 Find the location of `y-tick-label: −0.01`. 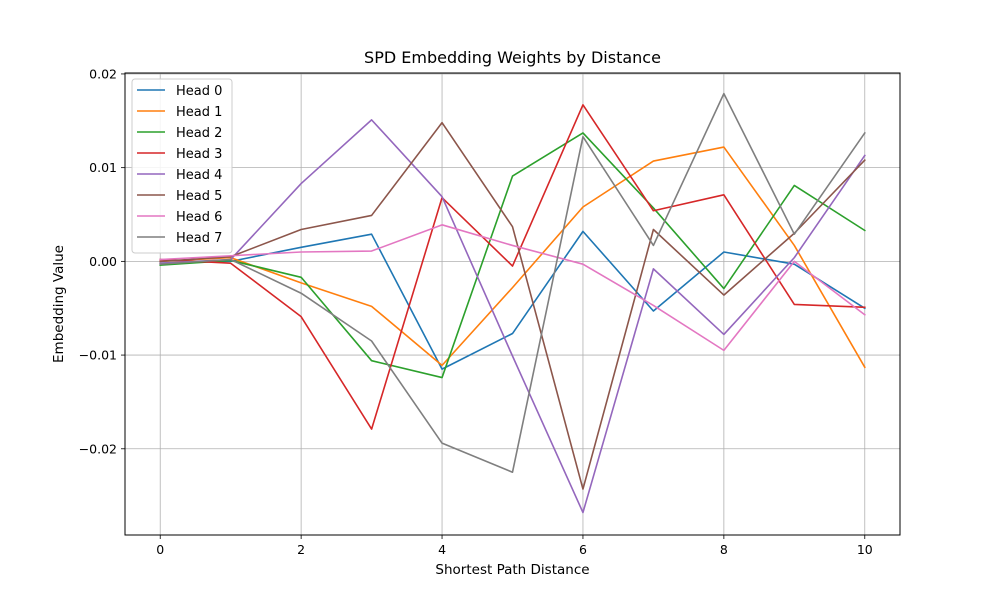

y-tick-label: −0.01 is located at coordinates (98, 355).